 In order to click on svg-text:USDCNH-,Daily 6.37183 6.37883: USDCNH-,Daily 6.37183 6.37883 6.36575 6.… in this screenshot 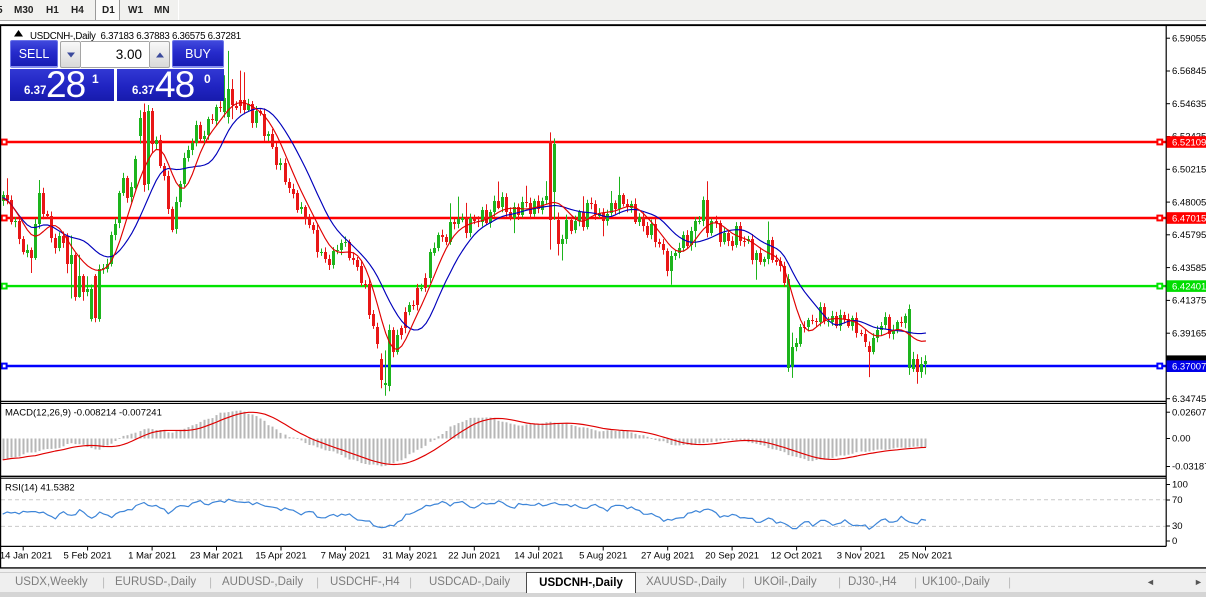, I will do `click(135, 36)`.